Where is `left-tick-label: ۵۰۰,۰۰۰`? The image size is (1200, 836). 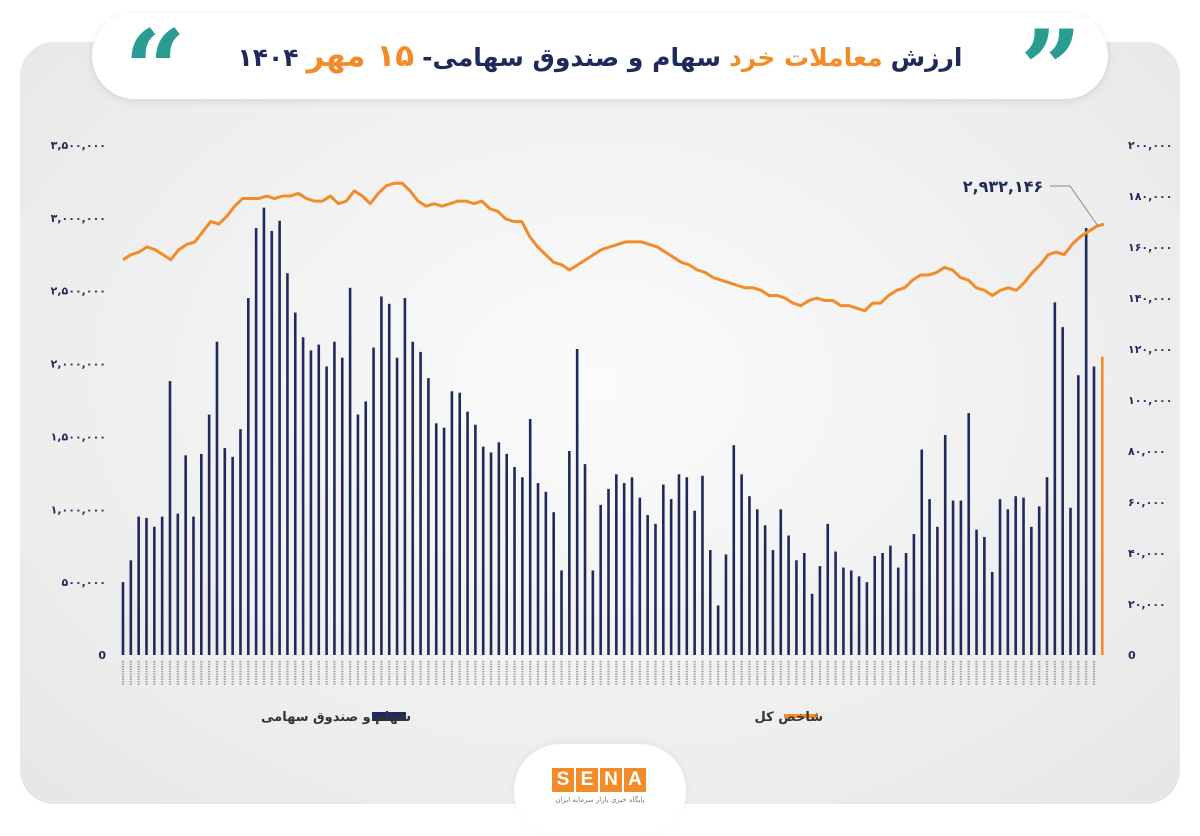
left-tick-label: ۵۰۰,۰۰۰ is located at coordinates (84, 582).